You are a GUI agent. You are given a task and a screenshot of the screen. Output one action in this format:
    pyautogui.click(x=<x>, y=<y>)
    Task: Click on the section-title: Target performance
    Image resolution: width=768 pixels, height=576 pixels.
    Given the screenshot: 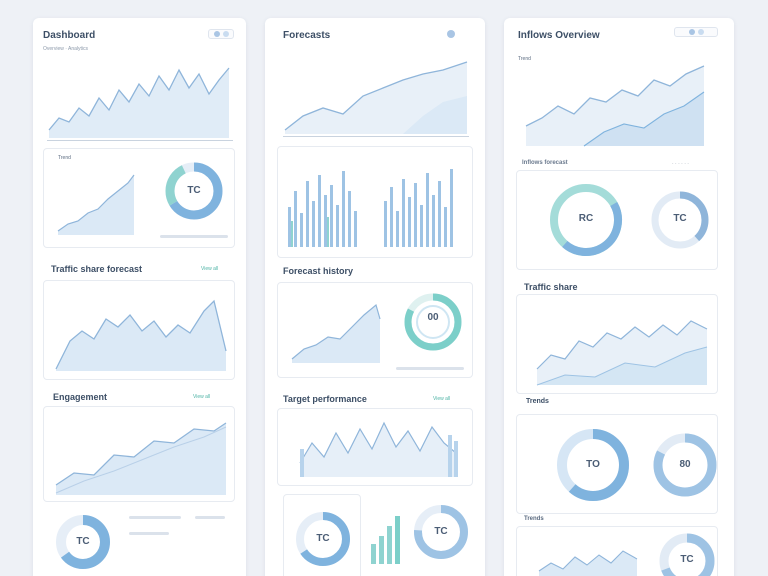 What is the action you would take?
    pyautogui.click(x=325, y=399)
    